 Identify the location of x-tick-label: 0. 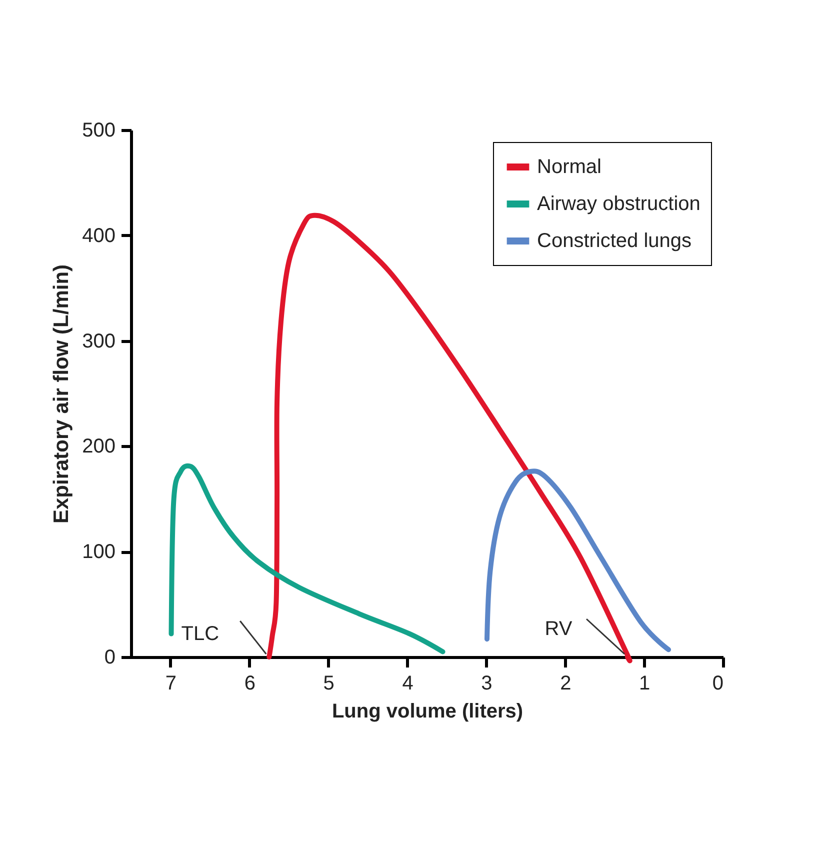
(718, 683).